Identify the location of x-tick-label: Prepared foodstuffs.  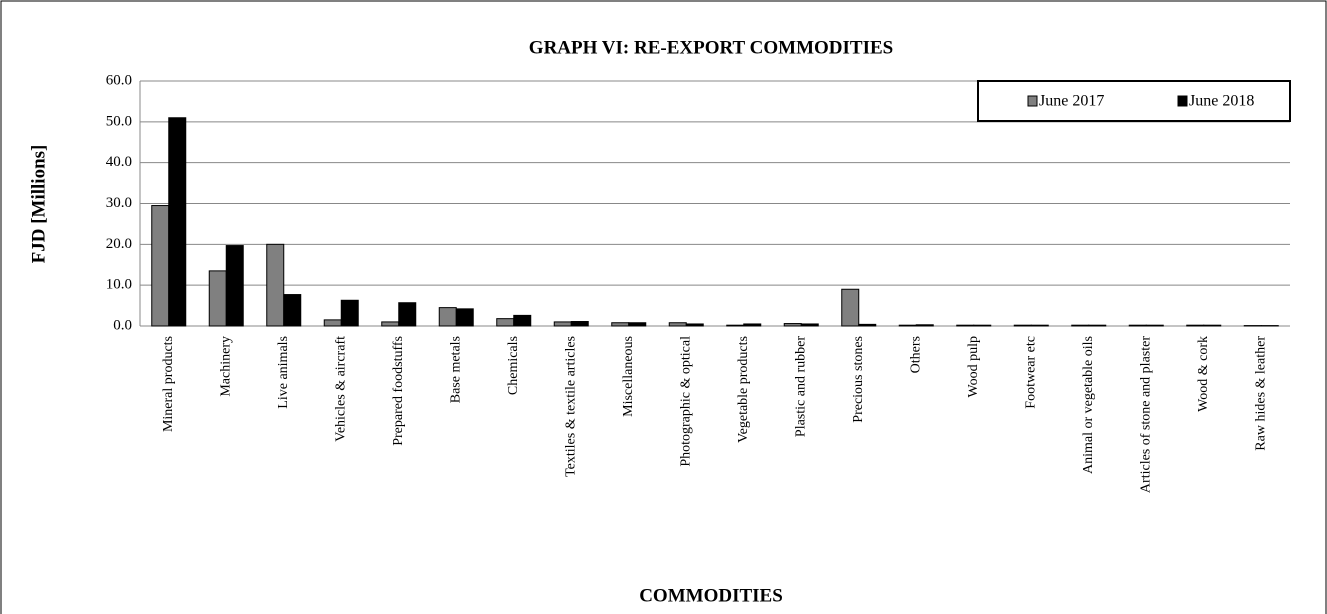
(398, 391).